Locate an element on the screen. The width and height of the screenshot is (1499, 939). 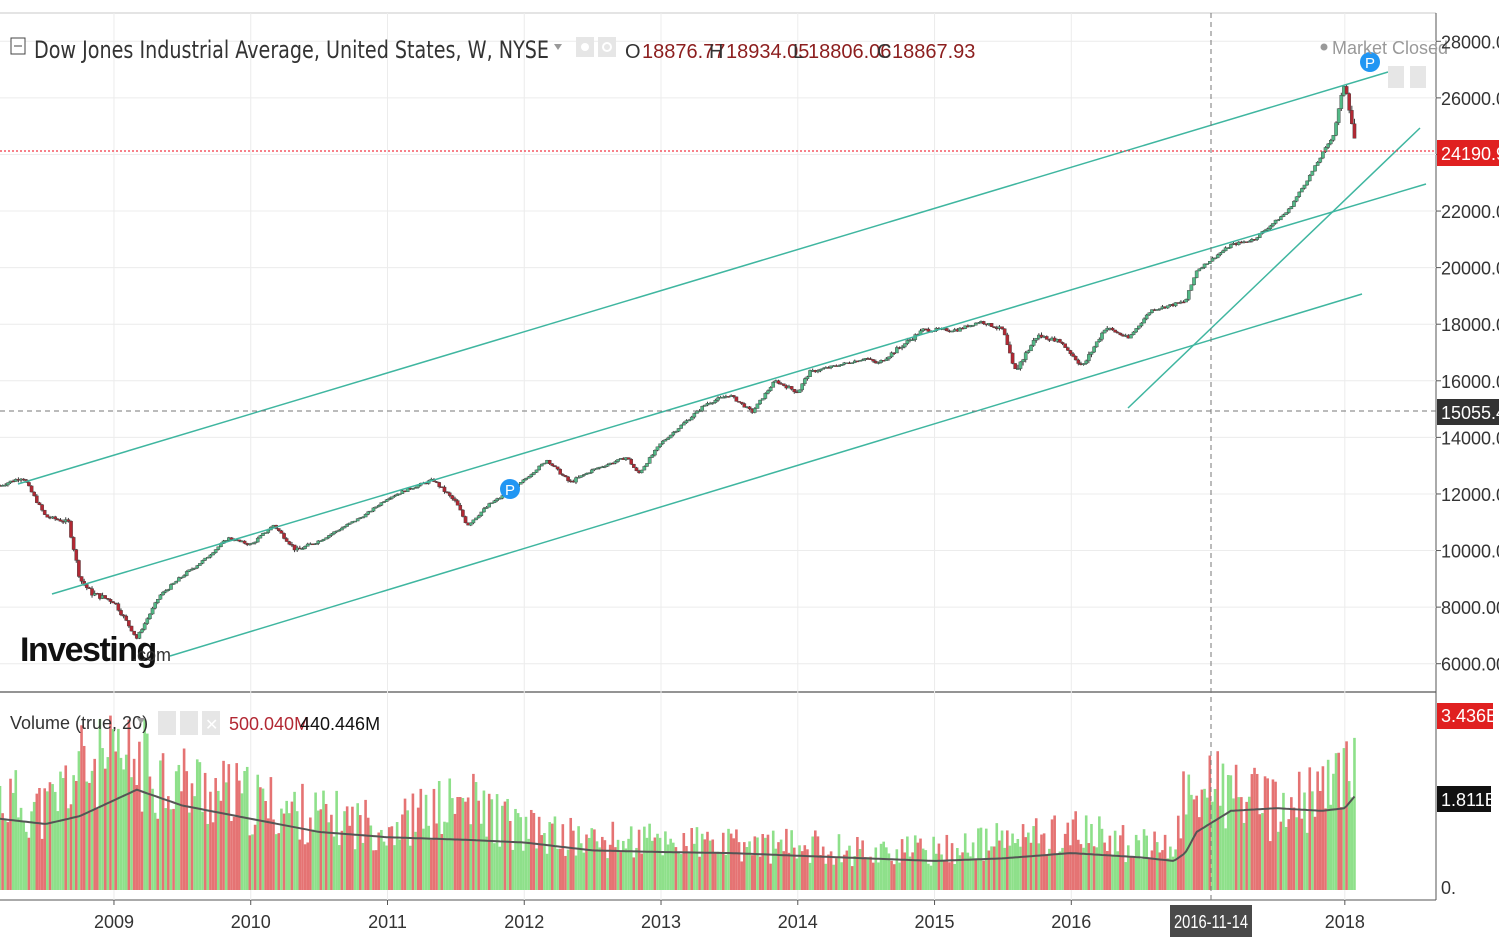
scroll-up-icon is located at coordinates (1396, 77).